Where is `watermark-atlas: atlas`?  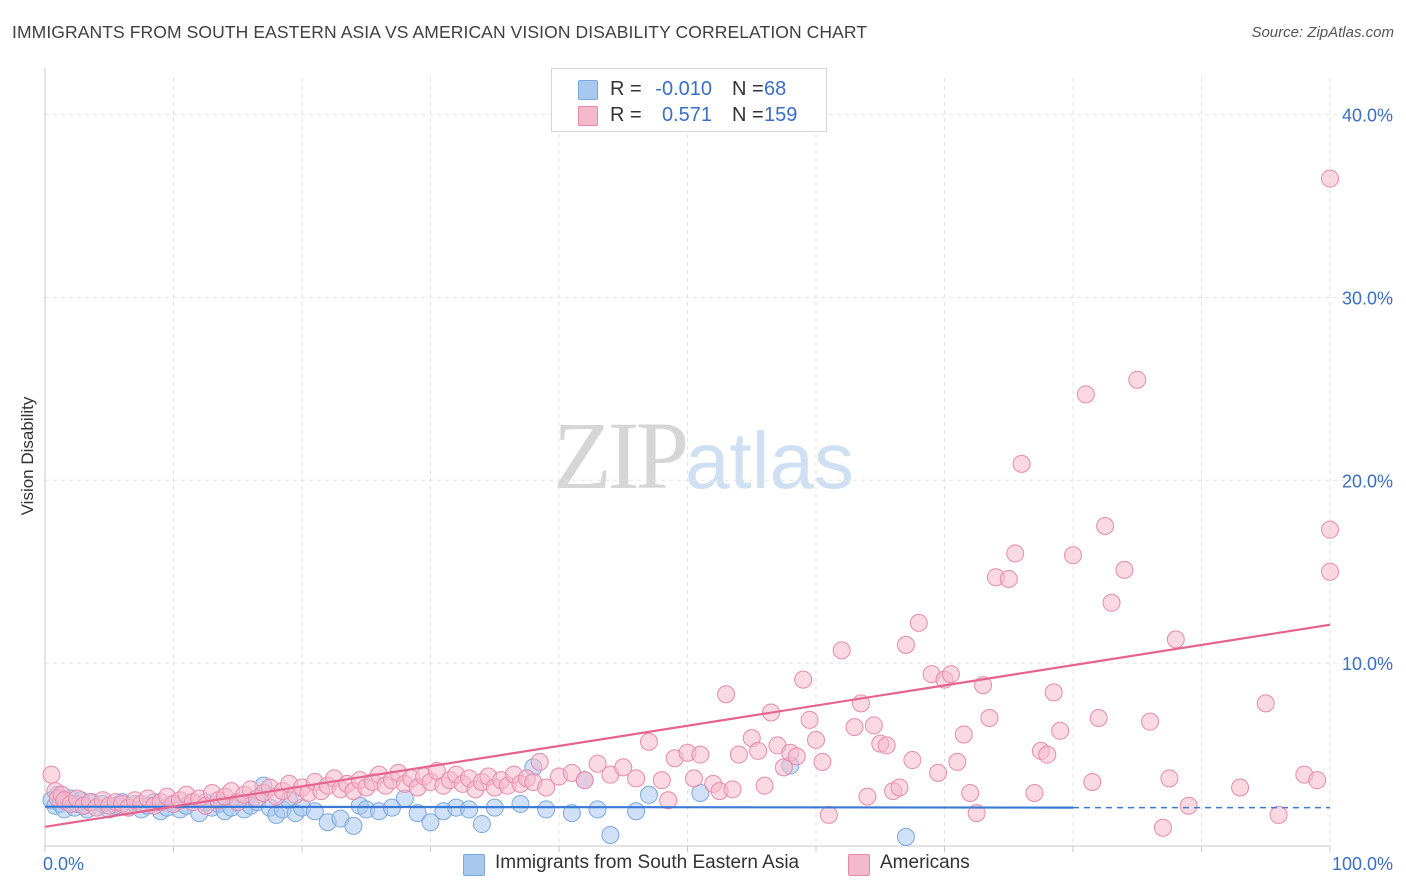
watermark-atlas: atlas is located at coordinates (769, 460).